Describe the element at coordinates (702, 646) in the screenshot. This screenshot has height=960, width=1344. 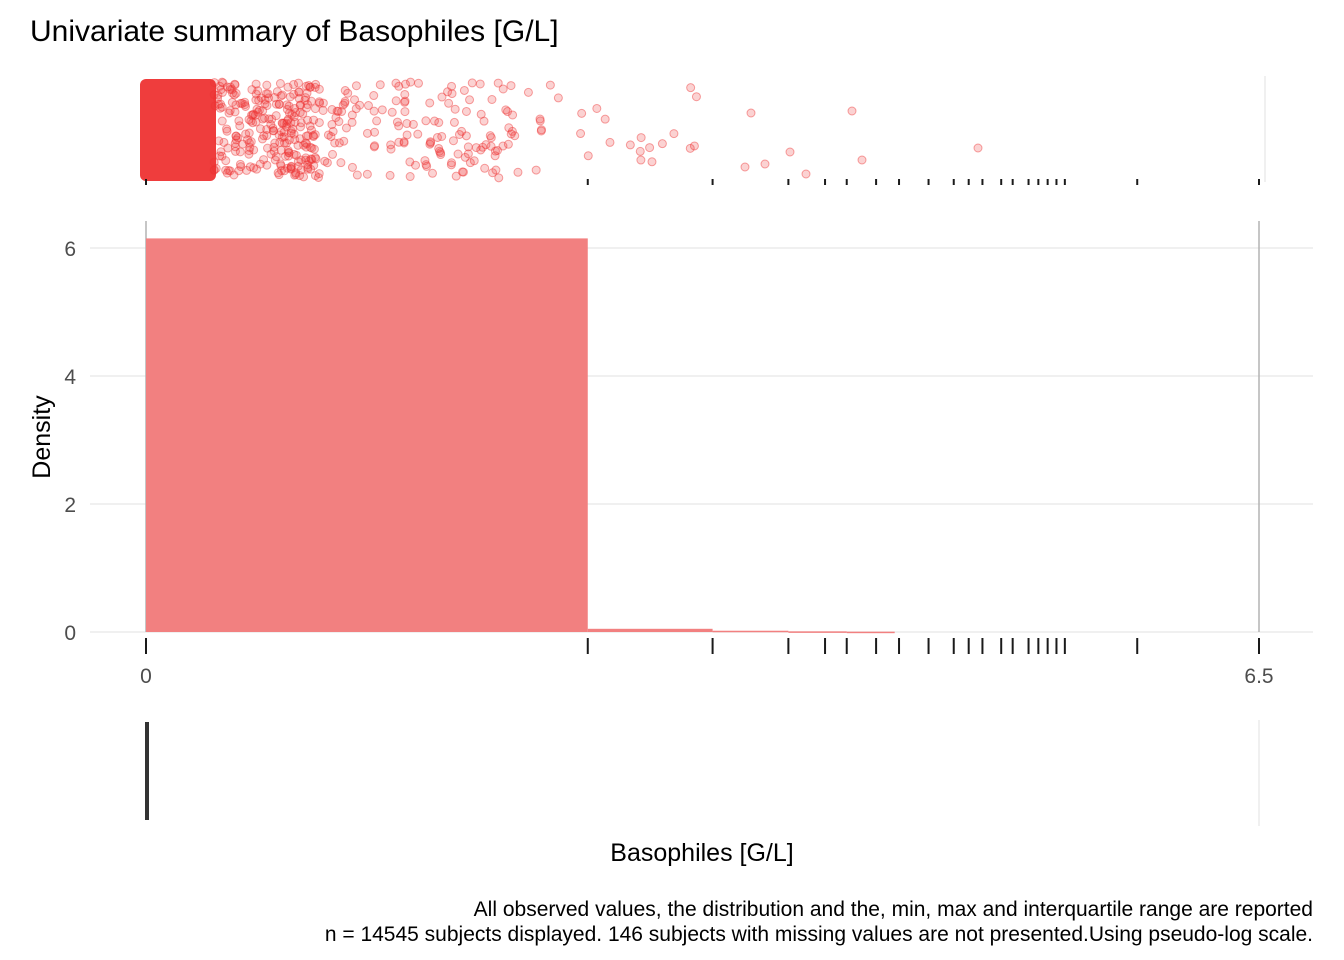
I see `histogram-rug` at that location.